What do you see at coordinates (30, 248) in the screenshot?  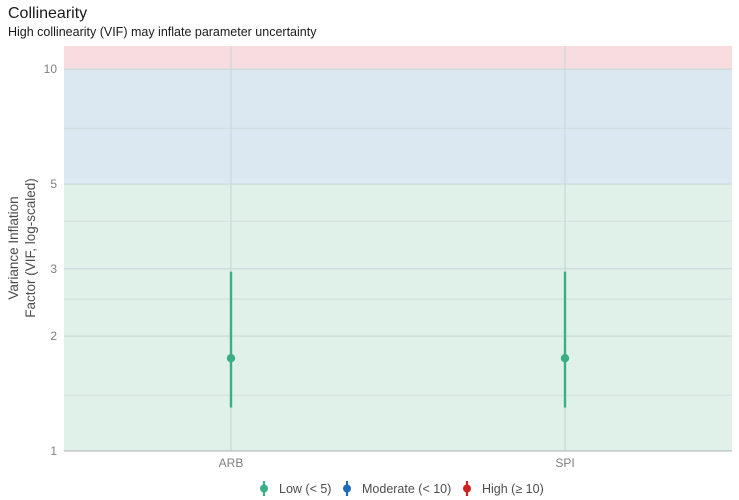 I see `y-axis-label-line2: Factor (VIF, log-scaled)` at bounding box center [30, 248].